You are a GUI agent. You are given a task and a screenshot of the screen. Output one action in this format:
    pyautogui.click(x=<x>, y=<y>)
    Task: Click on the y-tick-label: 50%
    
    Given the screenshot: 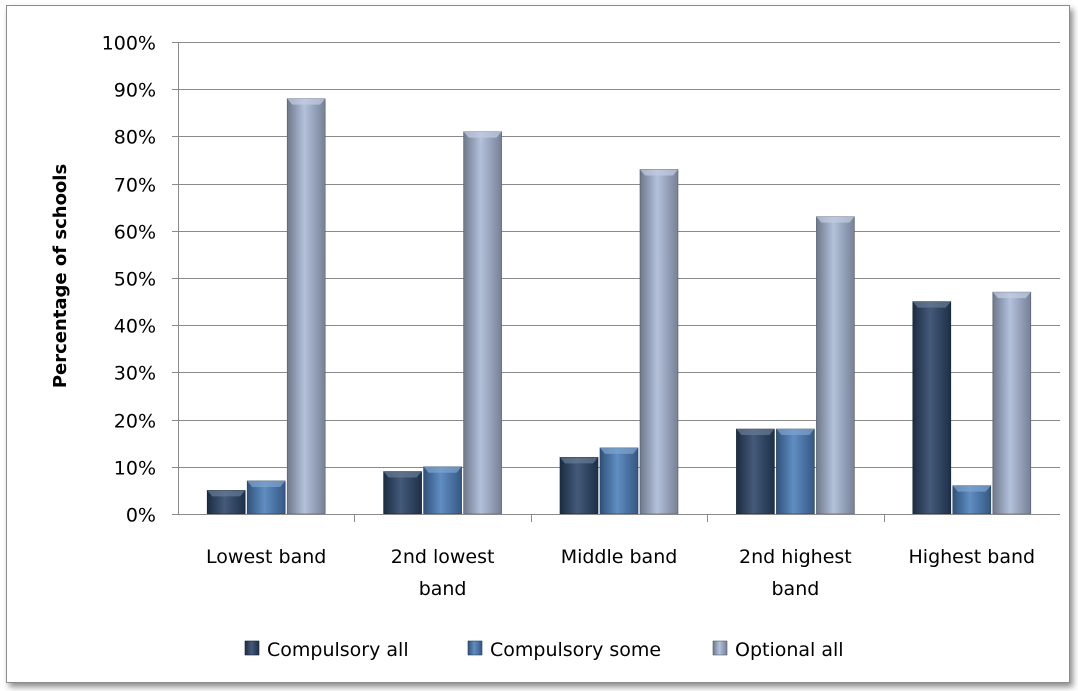 What is the action you would take?
    pyautogui.click(x=135, y=280)
    